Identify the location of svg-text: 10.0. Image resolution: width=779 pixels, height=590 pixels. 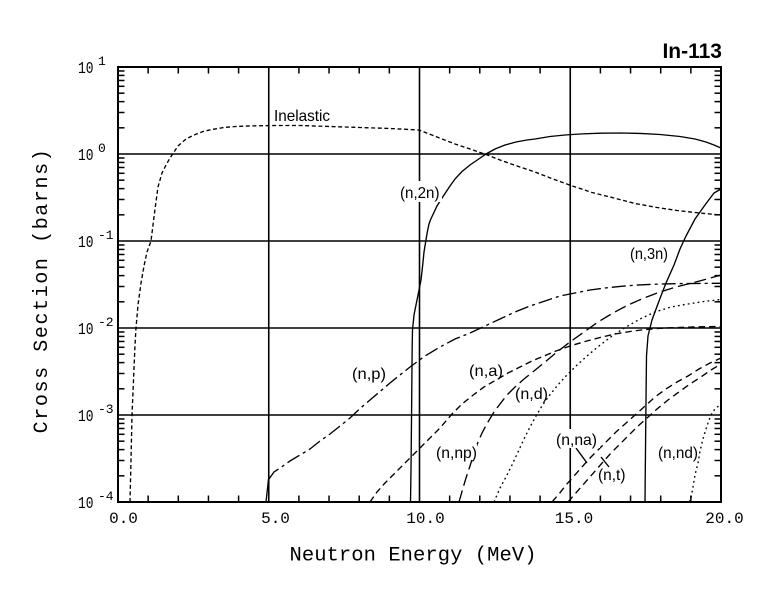
(425, 519).